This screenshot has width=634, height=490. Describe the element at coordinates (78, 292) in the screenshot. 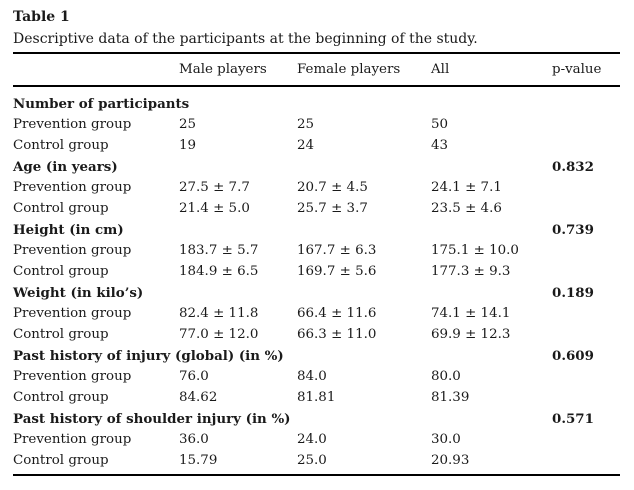

I see `section-label: Weight (in kilo’s)` at that location.